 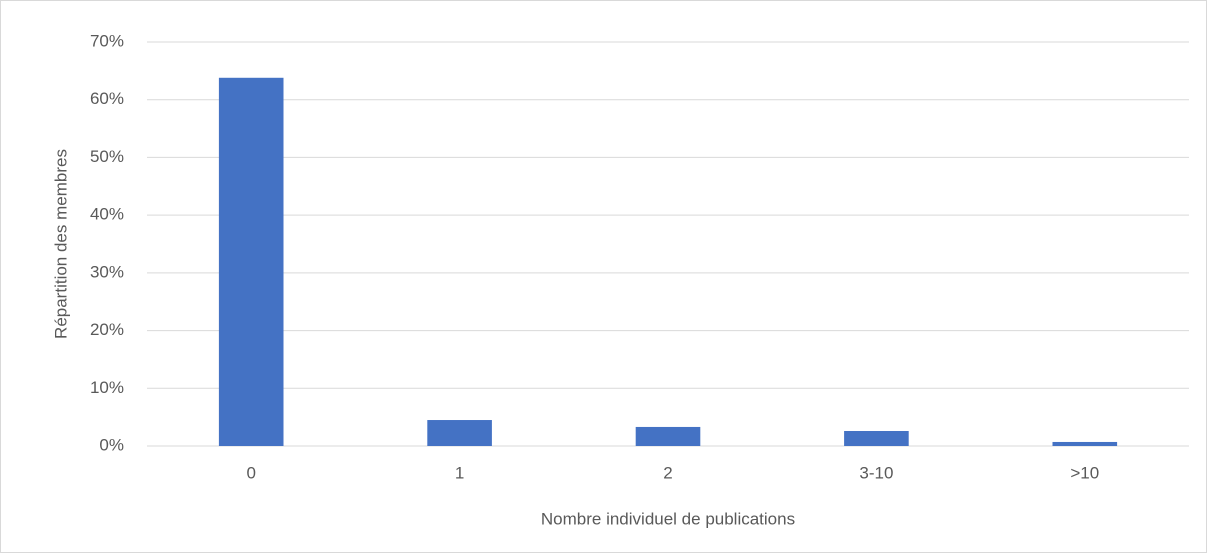 What do you see at coordinates (111, 444) in the screenshot?
I see `y-tick-label: 0%` at bounding box center [111, 444].